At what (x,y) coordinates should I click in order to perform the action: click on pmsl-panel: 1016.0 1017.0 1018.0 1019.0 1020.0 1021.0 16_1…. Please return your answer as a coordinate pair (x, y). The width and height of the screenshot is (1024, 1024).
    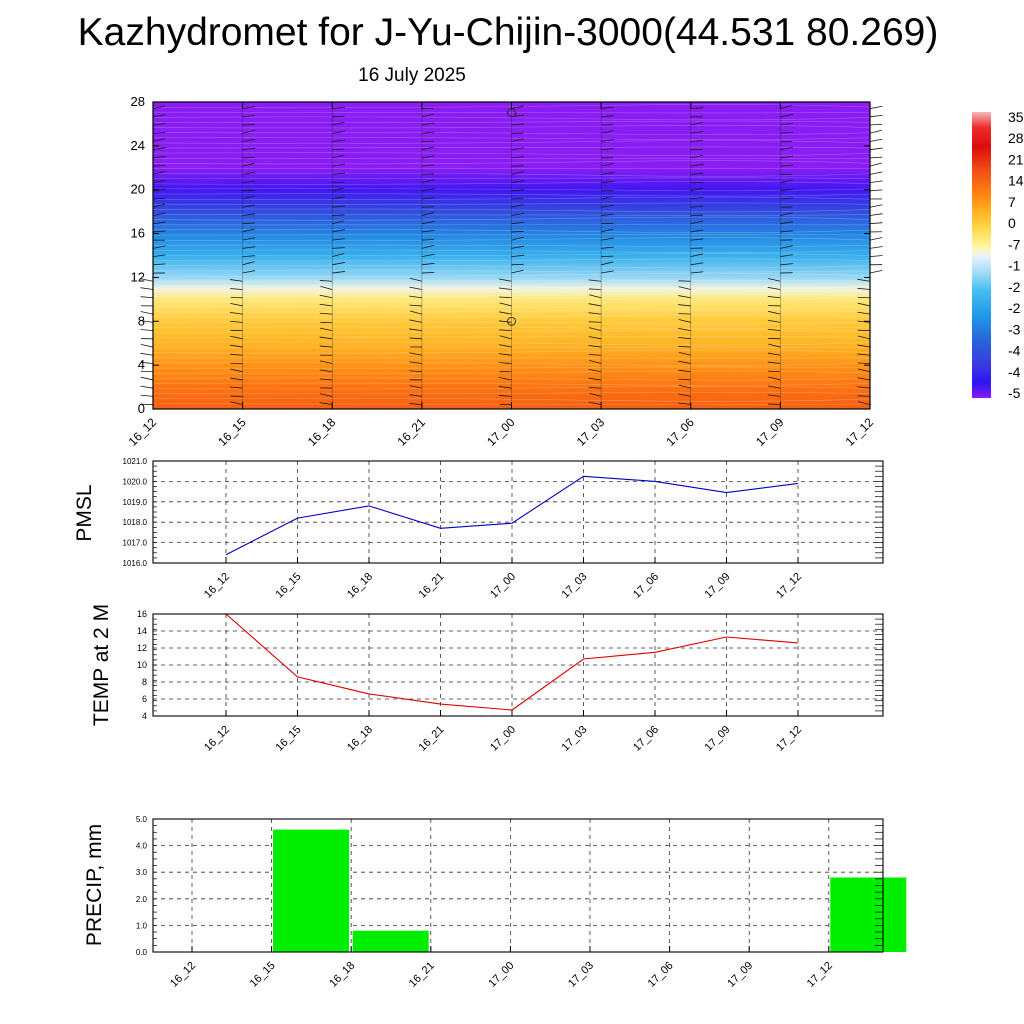
    Looking at the image, I should click on (478, 529).